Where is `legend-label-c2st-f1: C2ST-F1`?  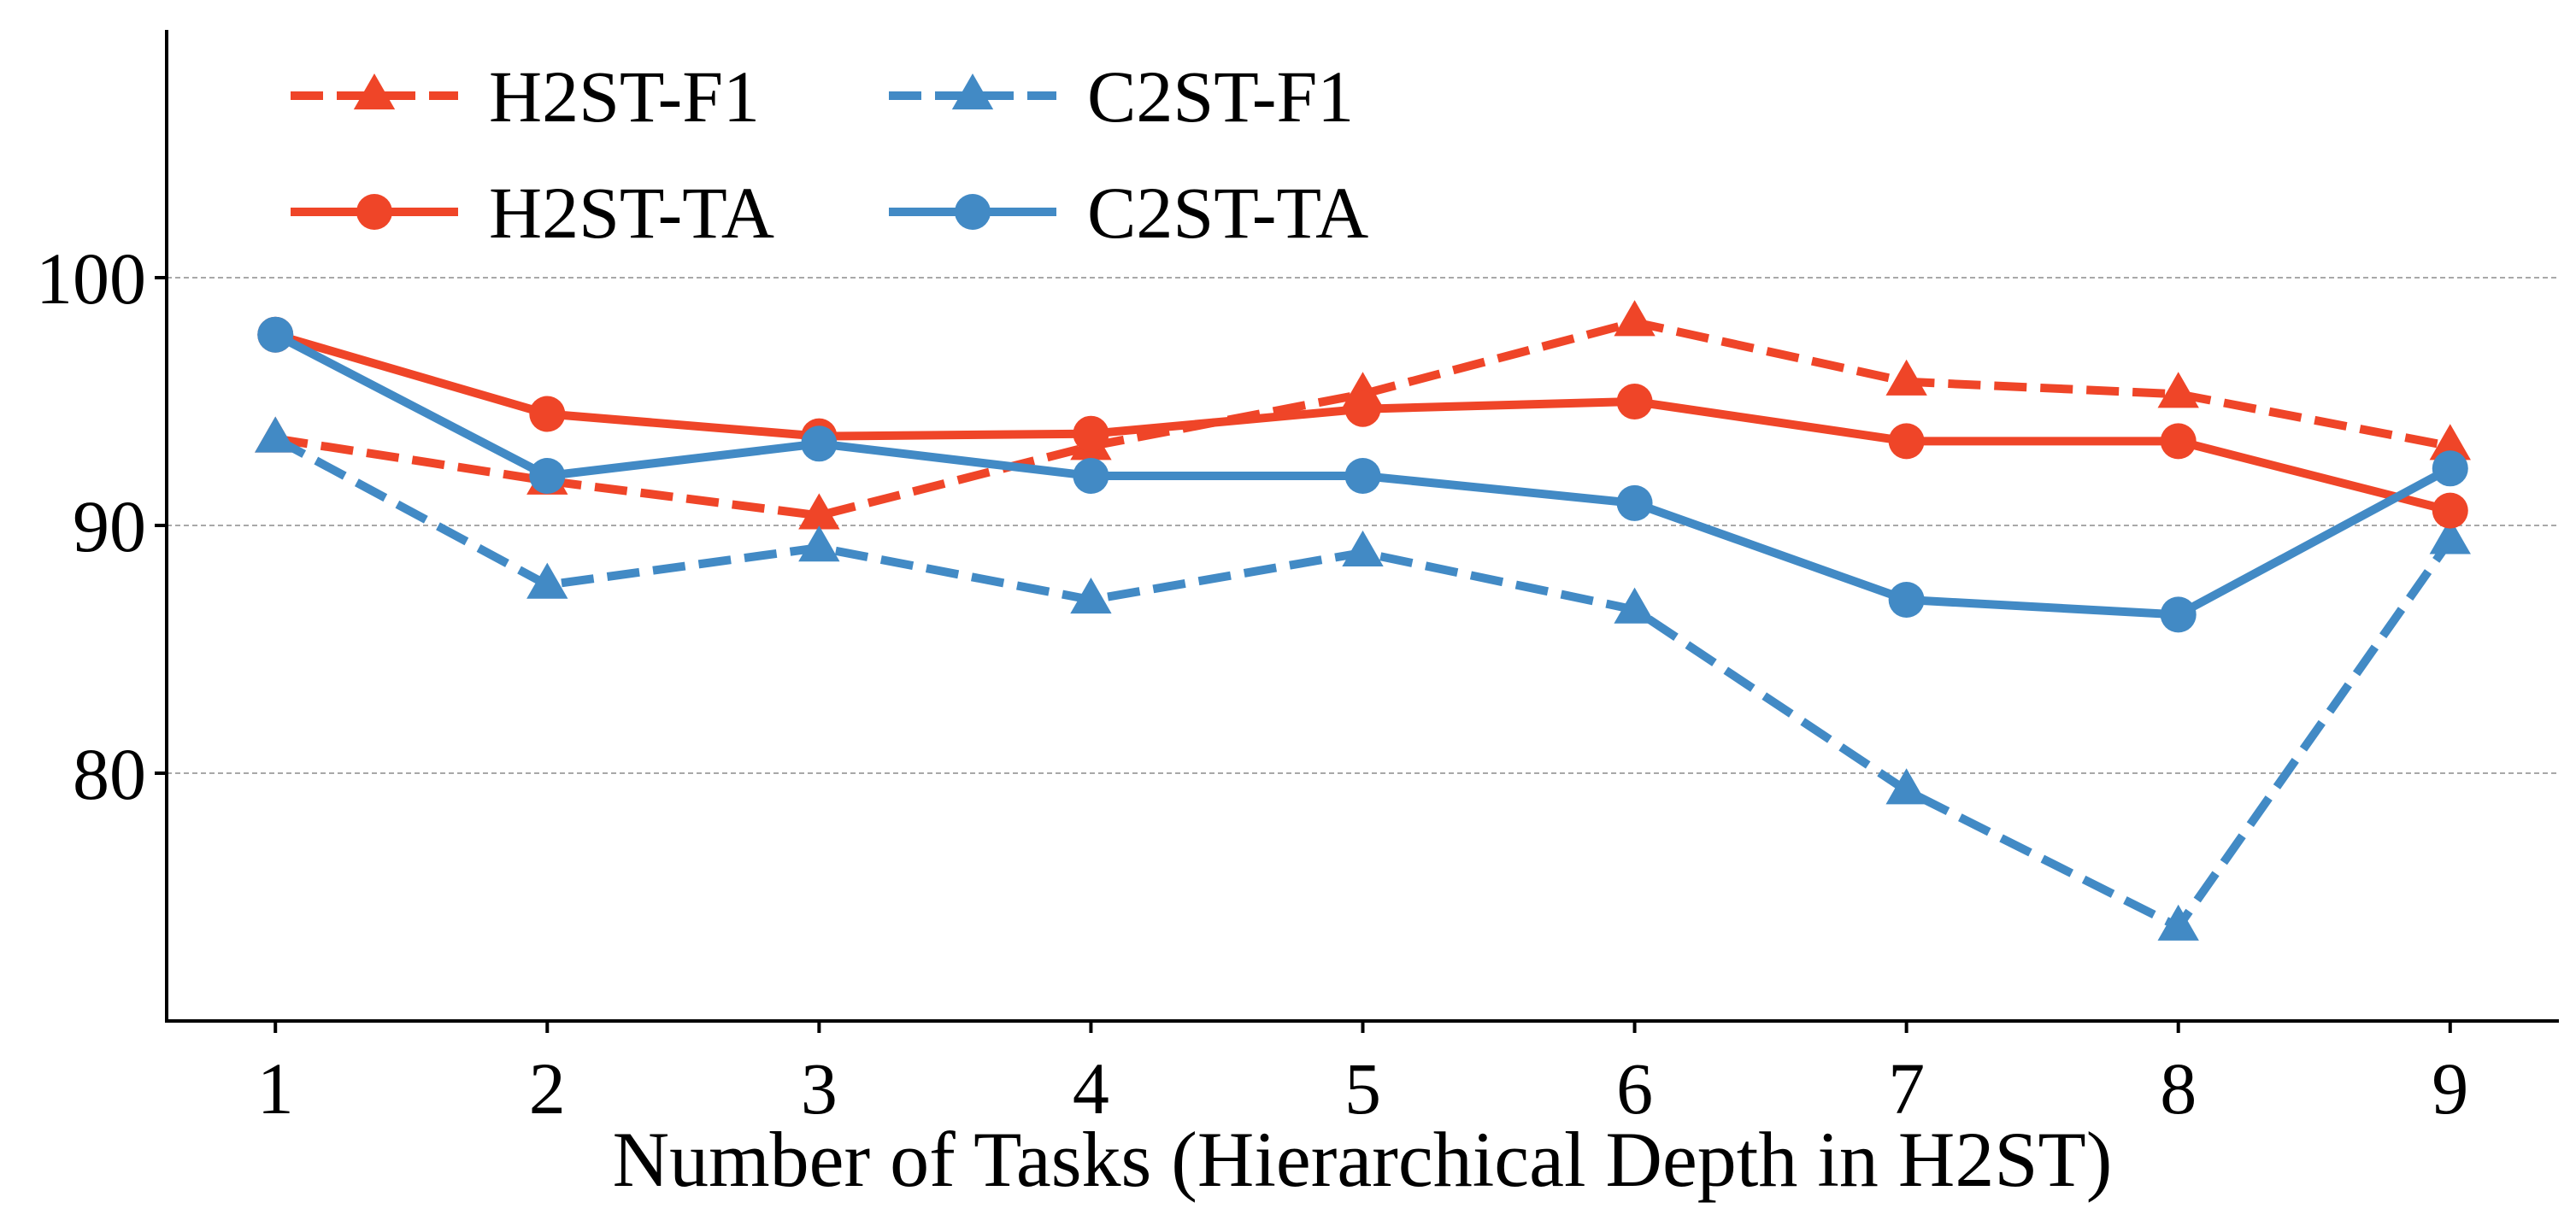 legend-label-c2st-f1: C2ST-F1 is located at coordinates (1220, 97).